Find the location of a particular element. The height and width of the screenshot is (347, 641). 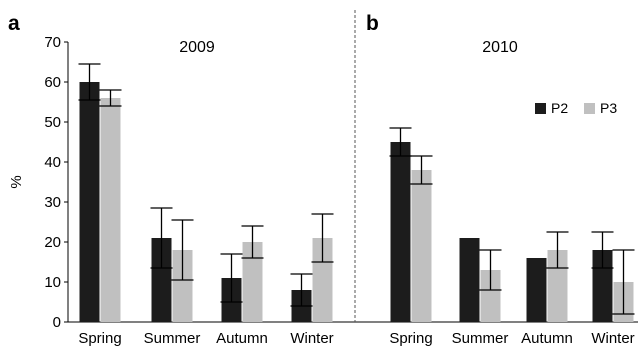

panel-title: 2010 is located at coordinates (500, 47).